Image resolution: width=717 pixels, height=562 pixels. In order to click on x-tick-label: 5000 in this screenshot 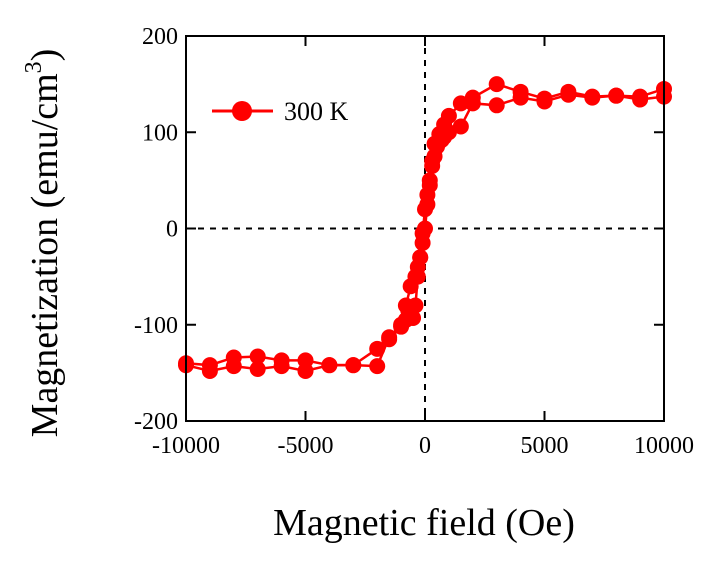, I will do `click(545, 446)`.